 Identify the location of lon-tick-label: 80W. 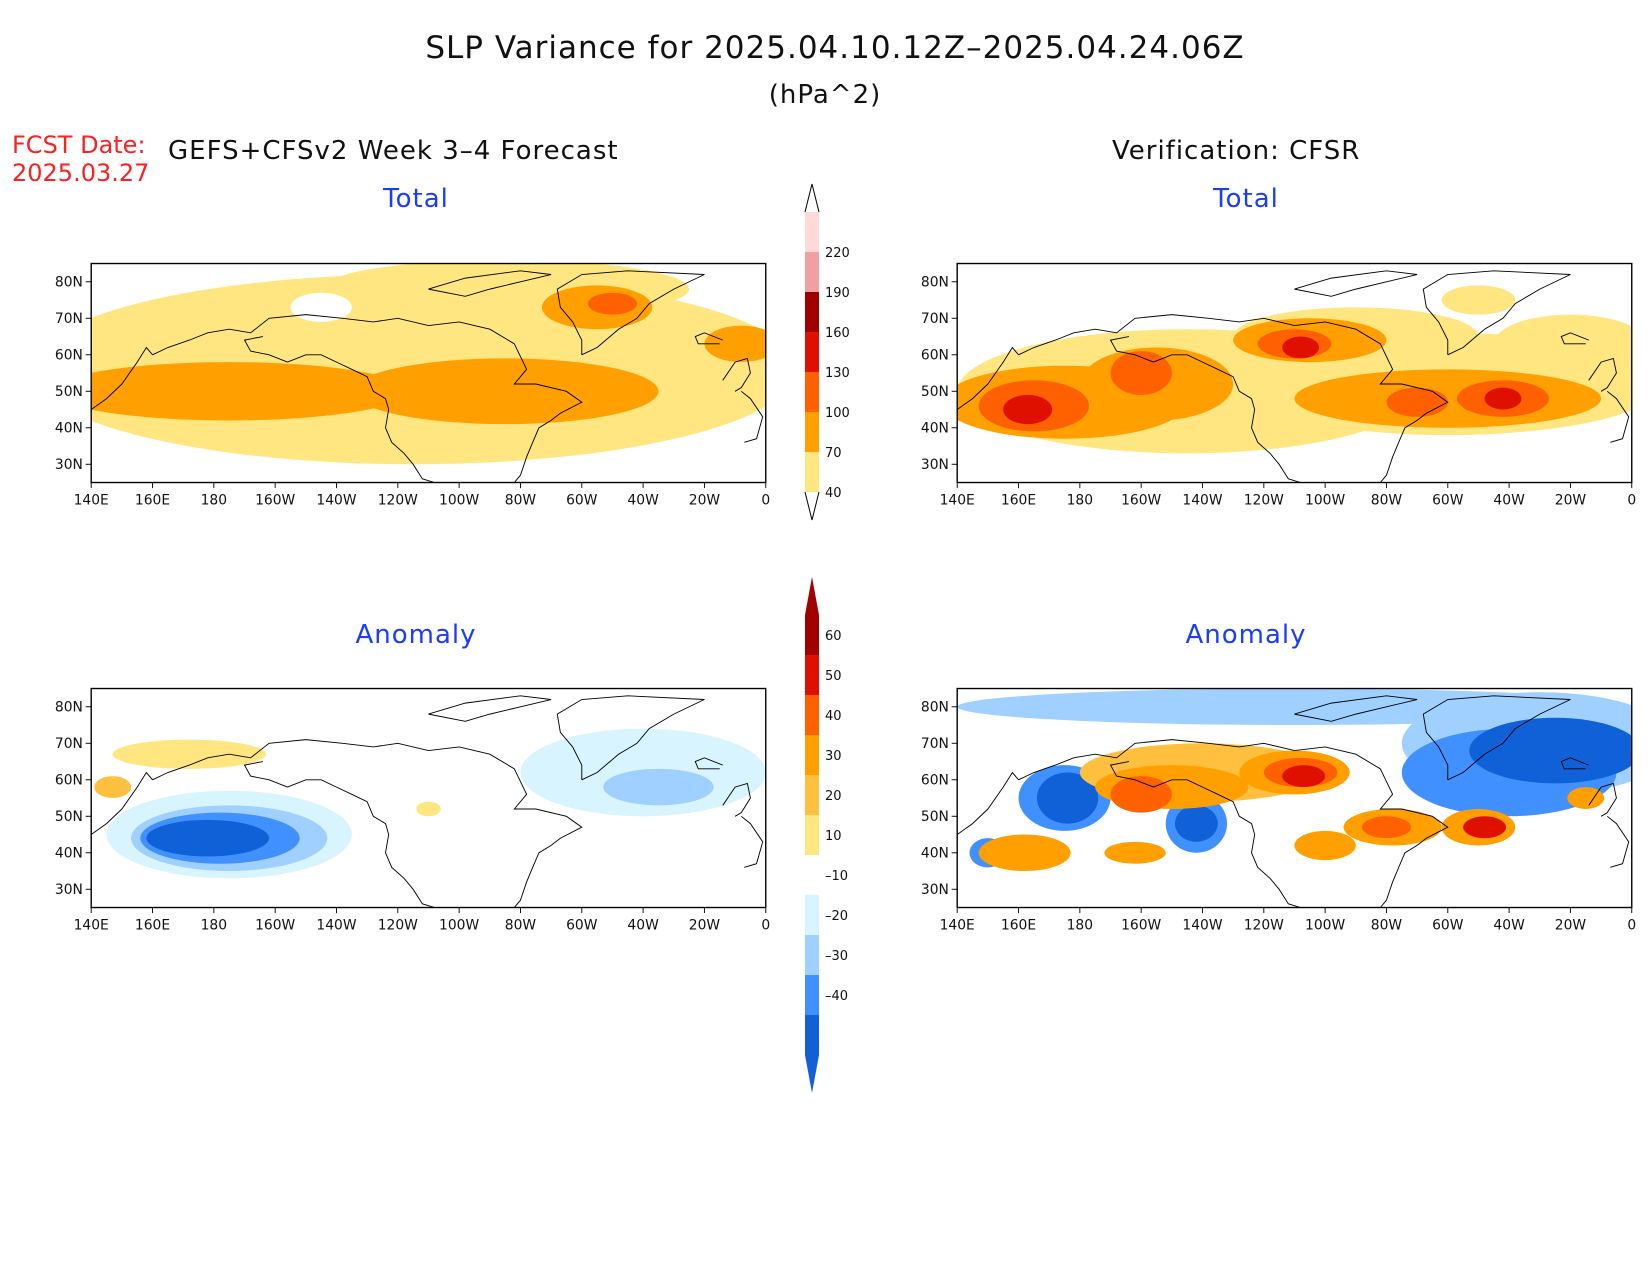
(521, 926).